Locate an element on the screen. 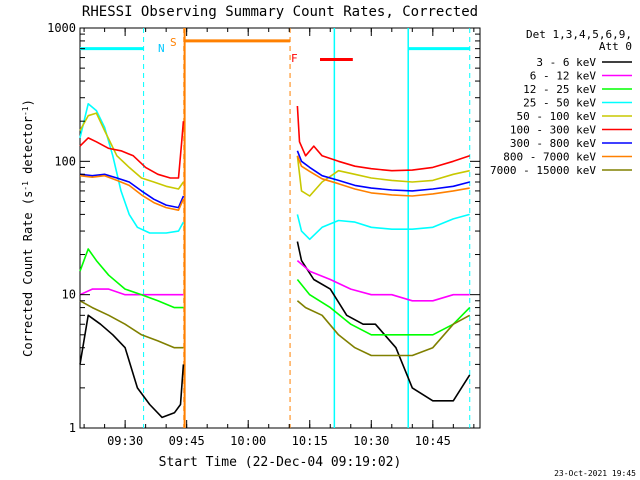  marker-s: S is located at coordinates (173, 42).